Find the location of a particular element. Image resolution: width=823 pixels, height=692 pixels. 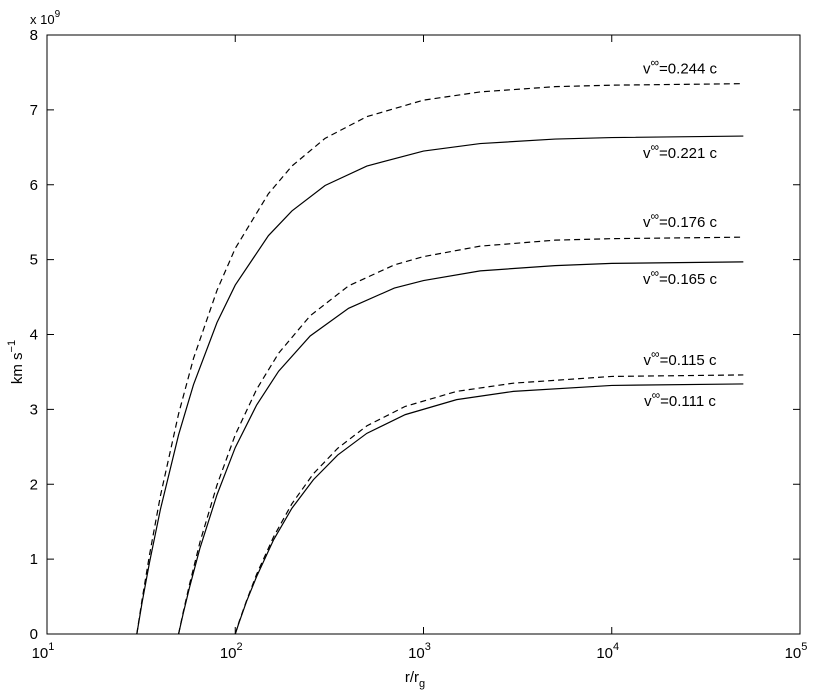

y-tick-label: 3 is located at coordinates (34, 409).